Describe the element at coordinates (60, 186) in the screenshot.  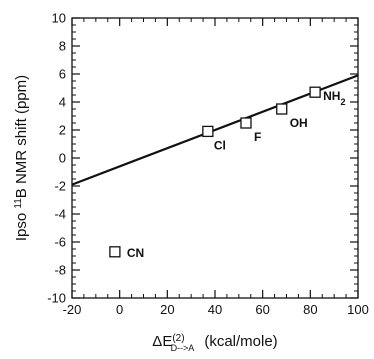
I see `y-tick-label: -2` at that location.